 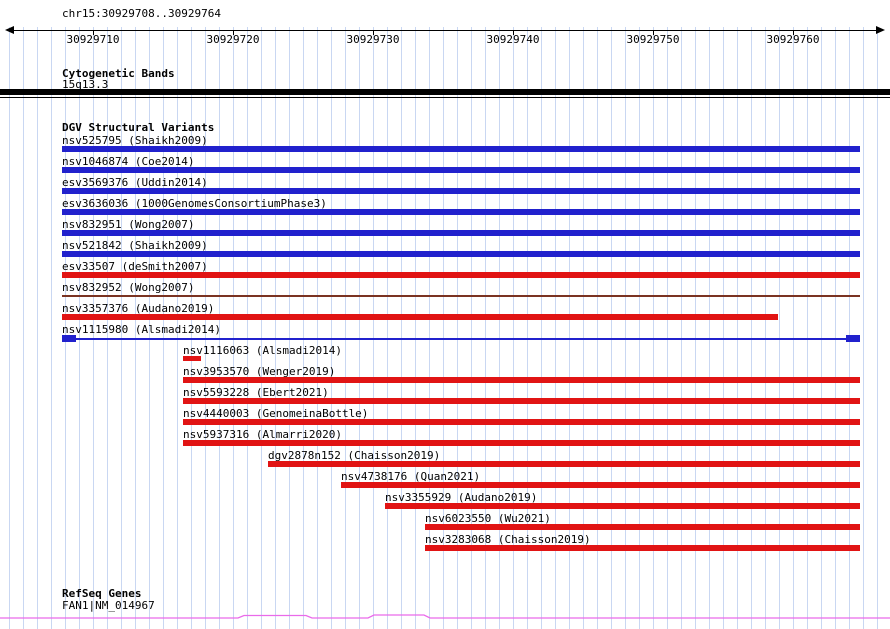 What do you see at coordinates (194, 203) in the screenshot?
I see `variant-label: esv3636036 (1000GenomesConsortiumPhase3)` at bounding box center [194, 203].